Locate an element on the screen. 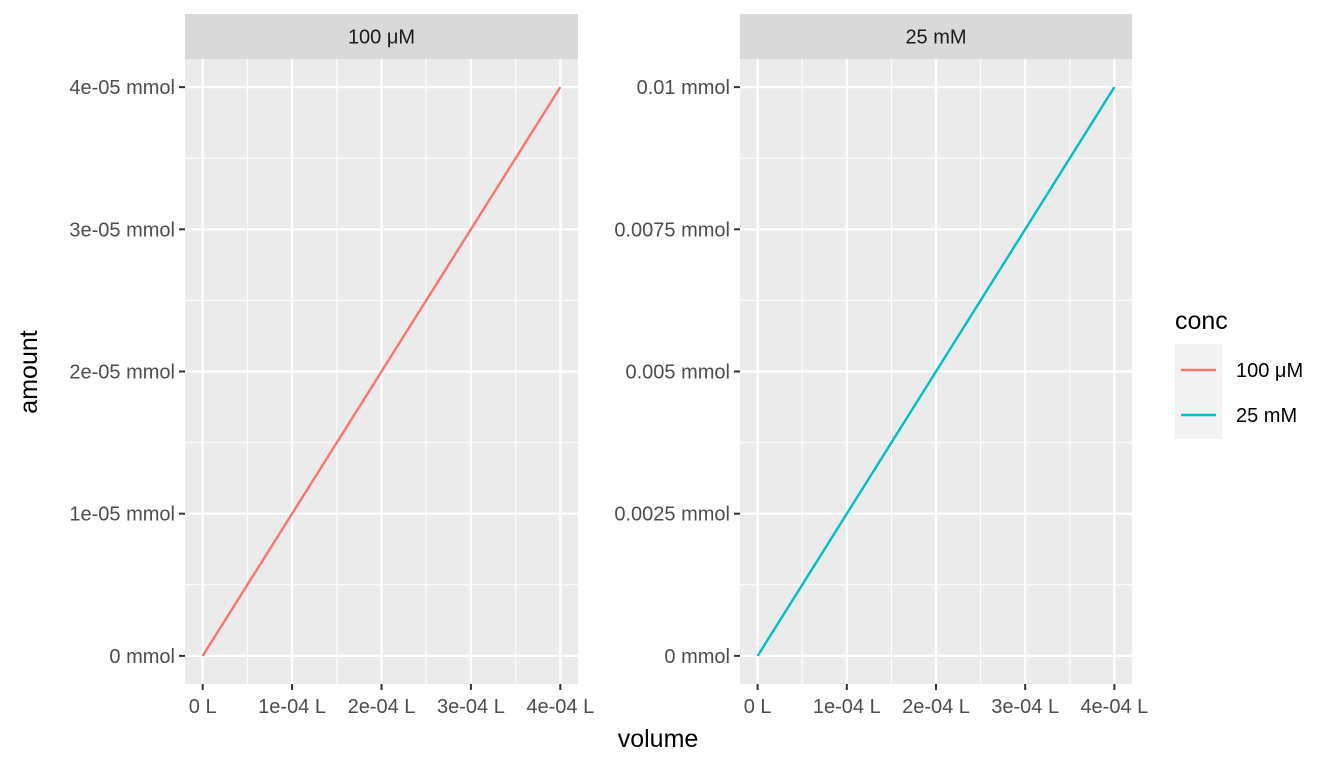 This screenshot has width=1344, height=768. legend-title: conc is located at coordinates (1201, 321).